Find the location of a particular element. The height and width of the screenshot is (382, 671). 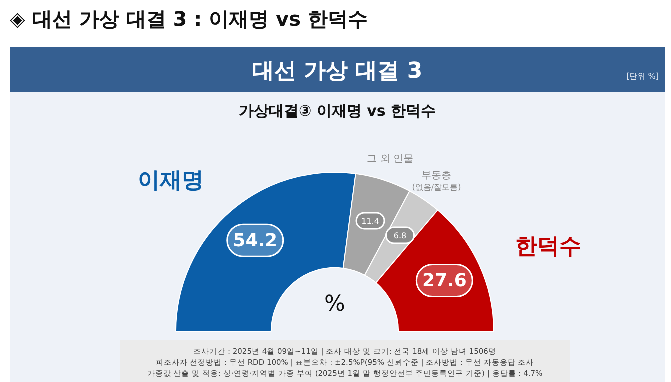

slice-label: 부동층 (없음/잘모름) is located at coordinates (437, 181).